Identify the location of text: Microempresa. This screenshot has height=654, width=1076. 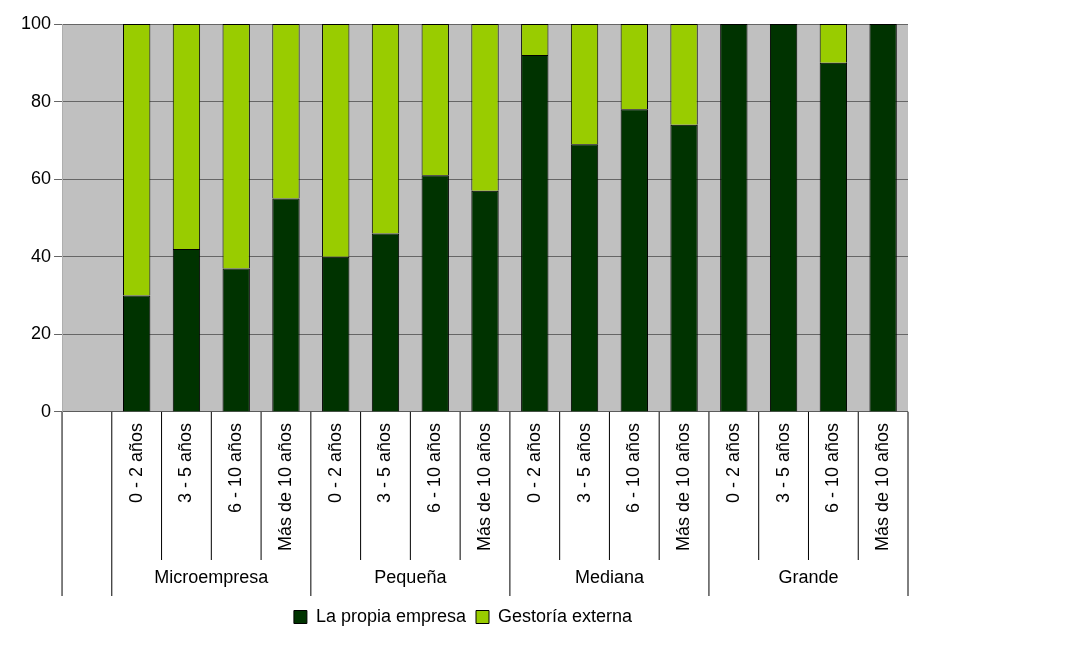
(212, 576).